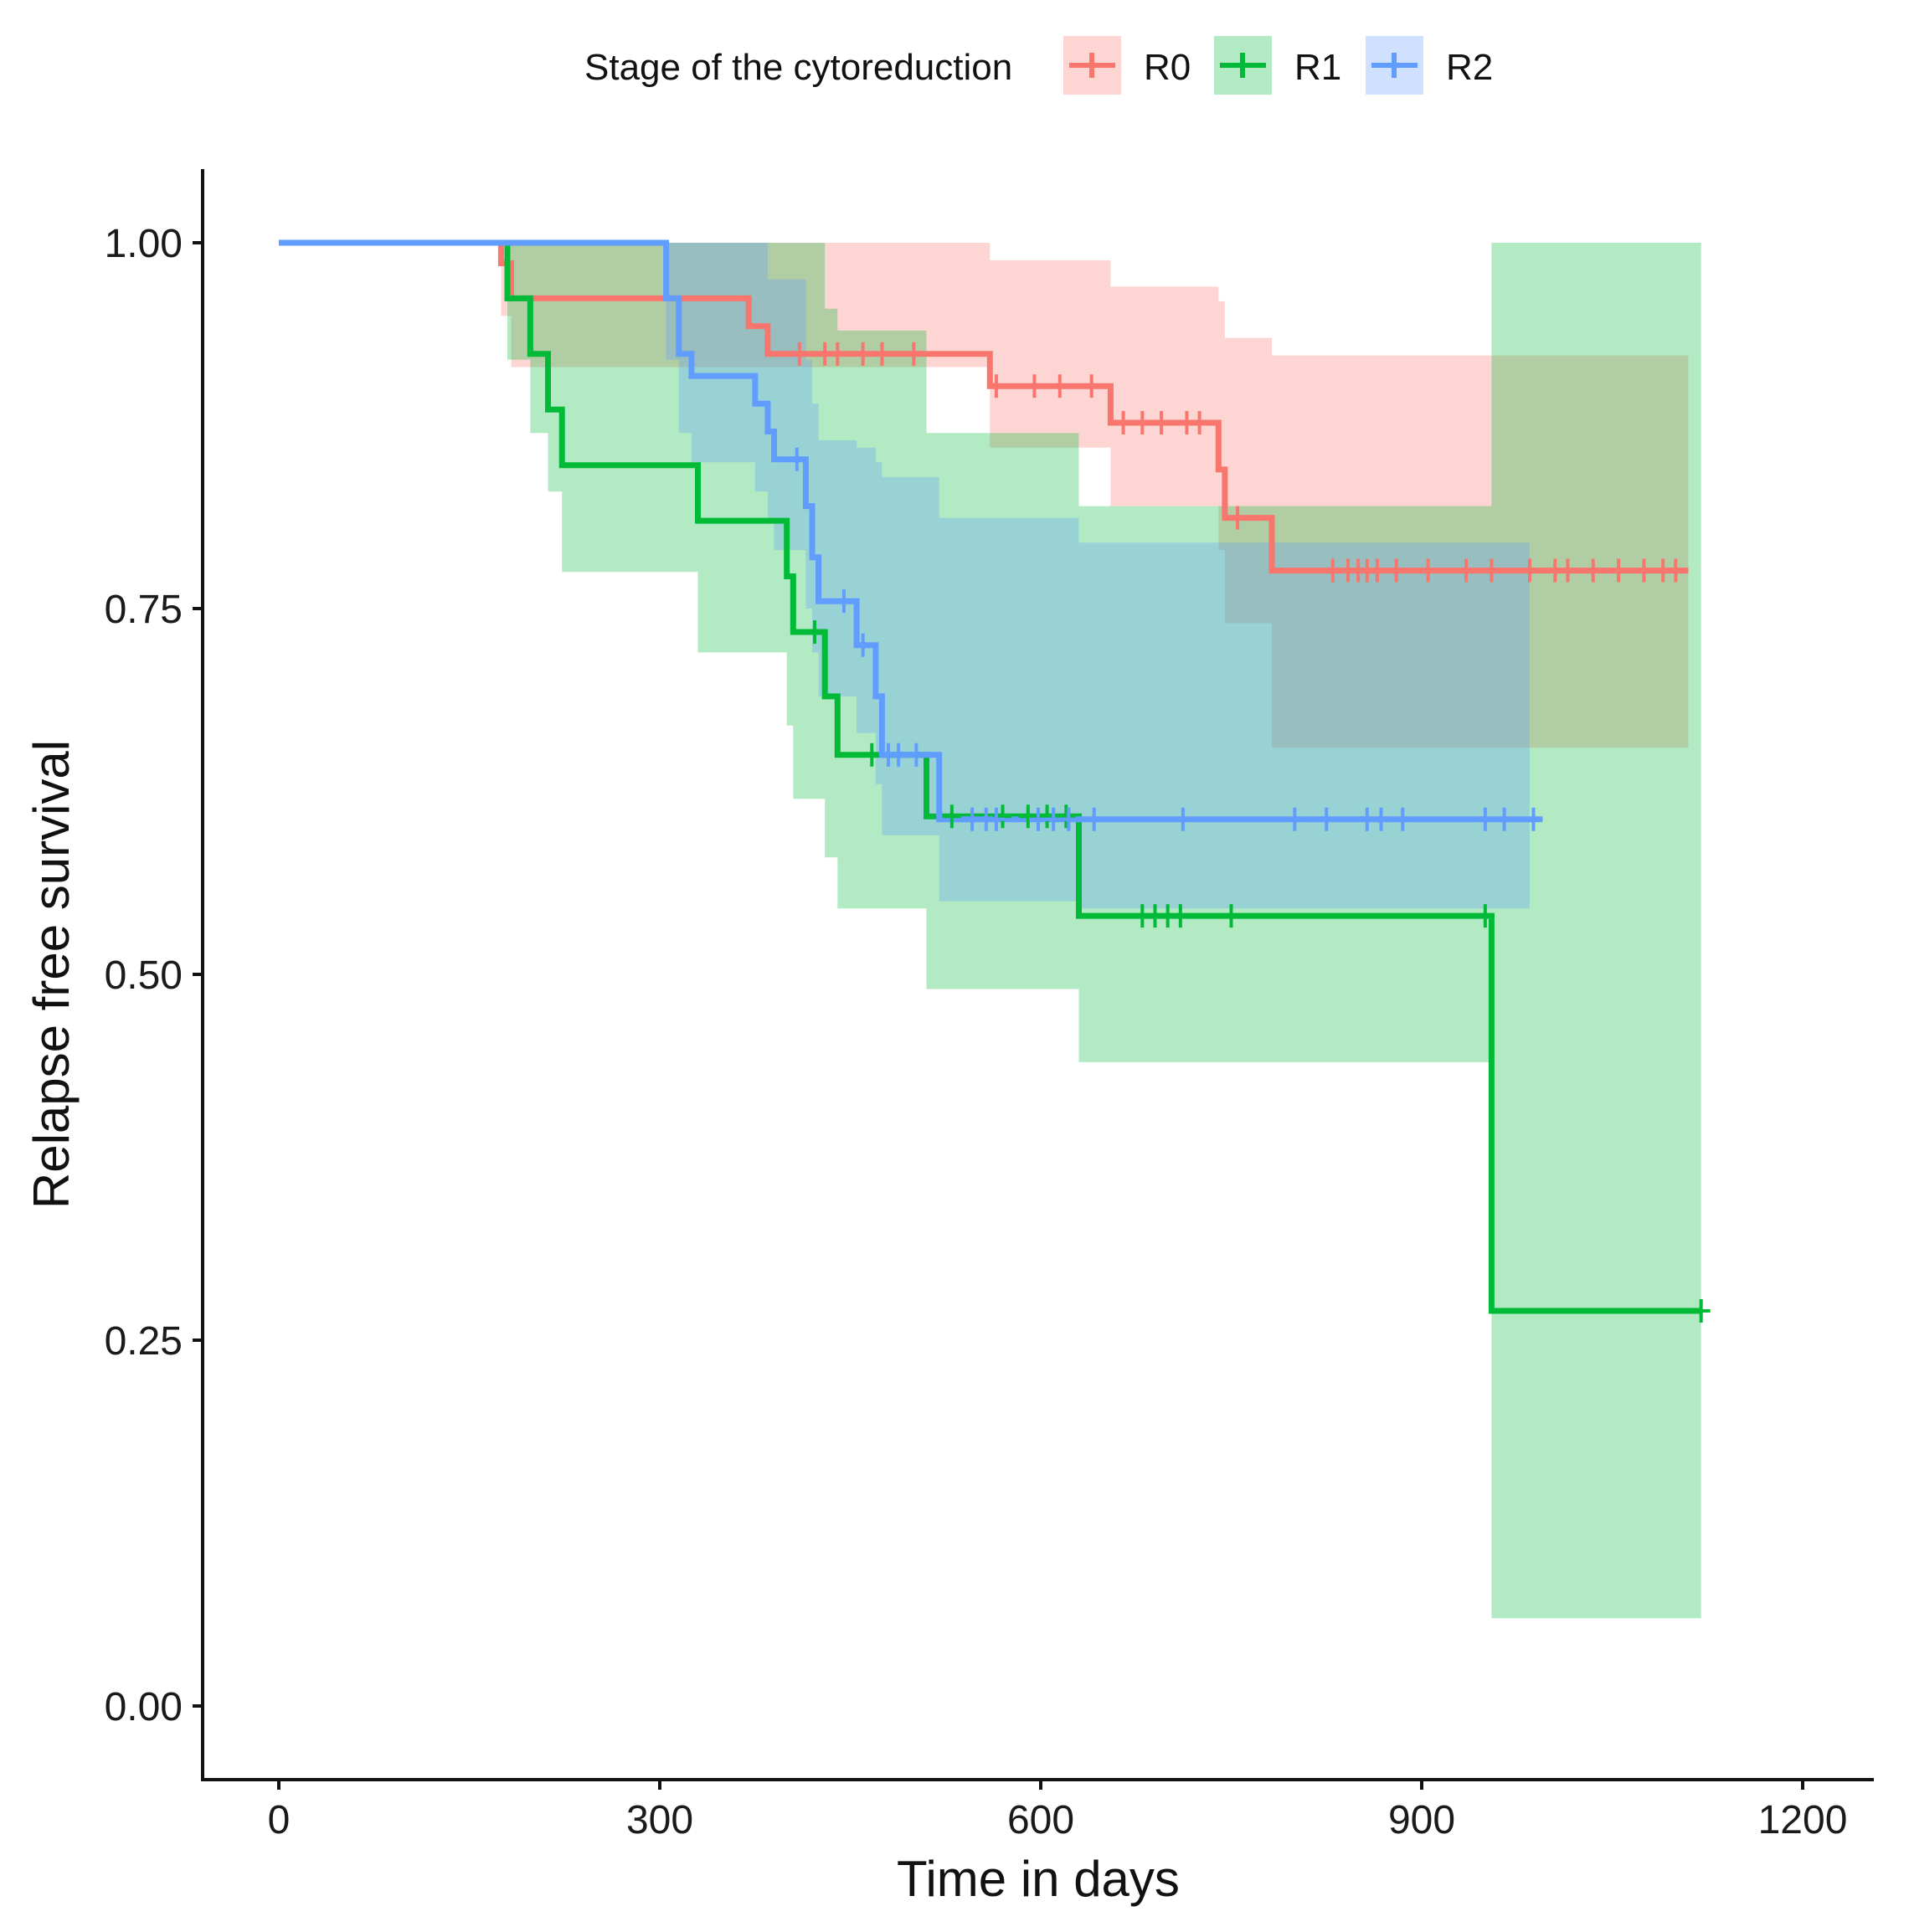  Describe the element at coordinates (1167, 68) in the screenshot. I see `r0-legend-label: R0` at that location.